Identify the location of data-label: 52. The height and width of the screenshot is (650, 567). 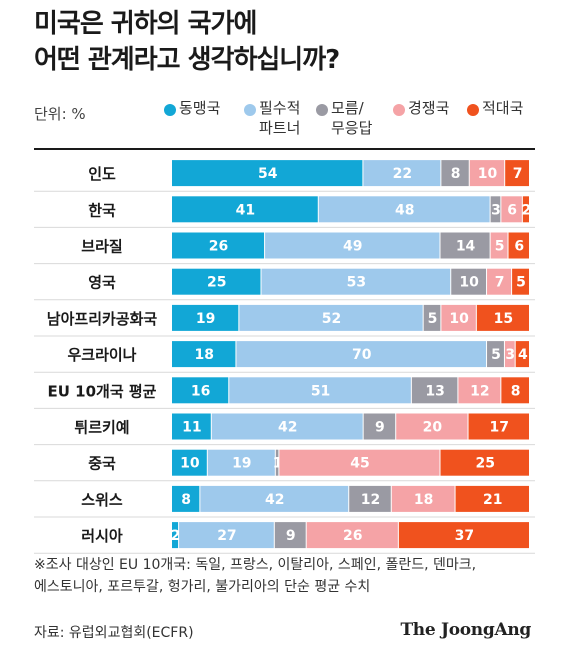
(331, 319).